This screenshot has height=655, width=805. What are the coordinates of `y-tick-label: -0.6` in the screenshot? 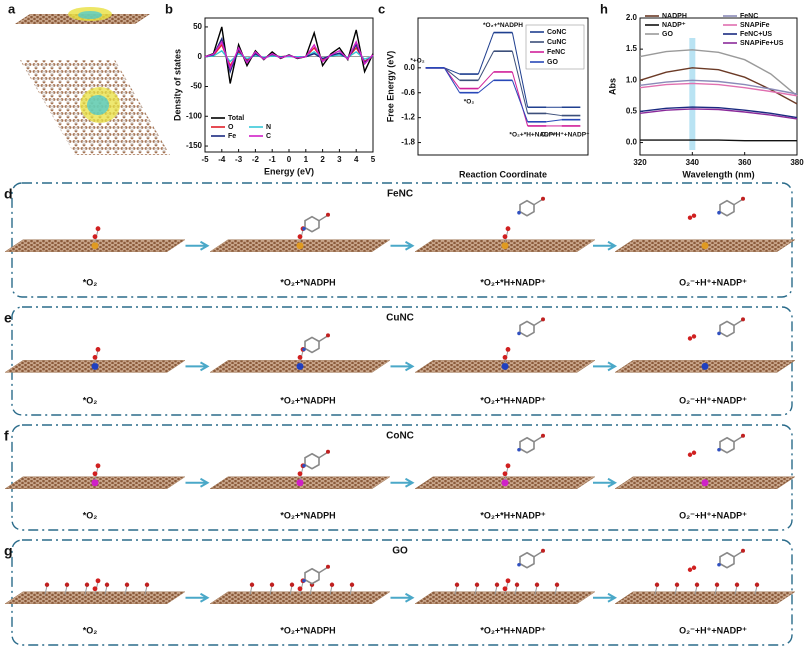 It's located at (408, 92).